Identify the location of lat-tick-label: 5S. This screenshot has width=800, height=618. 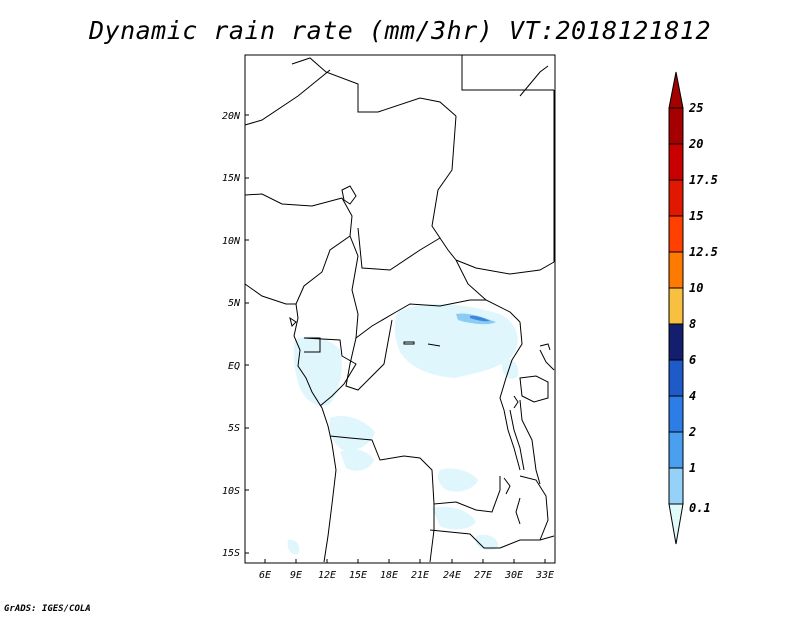
(234, 428).